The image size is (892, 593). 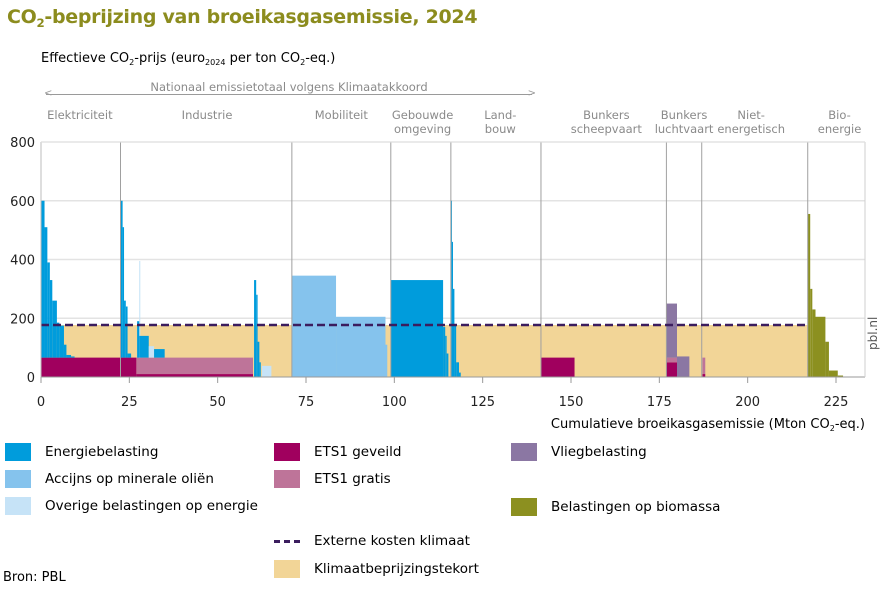 I want to click on y-tick-label: 400, so click(x=22, y=261).